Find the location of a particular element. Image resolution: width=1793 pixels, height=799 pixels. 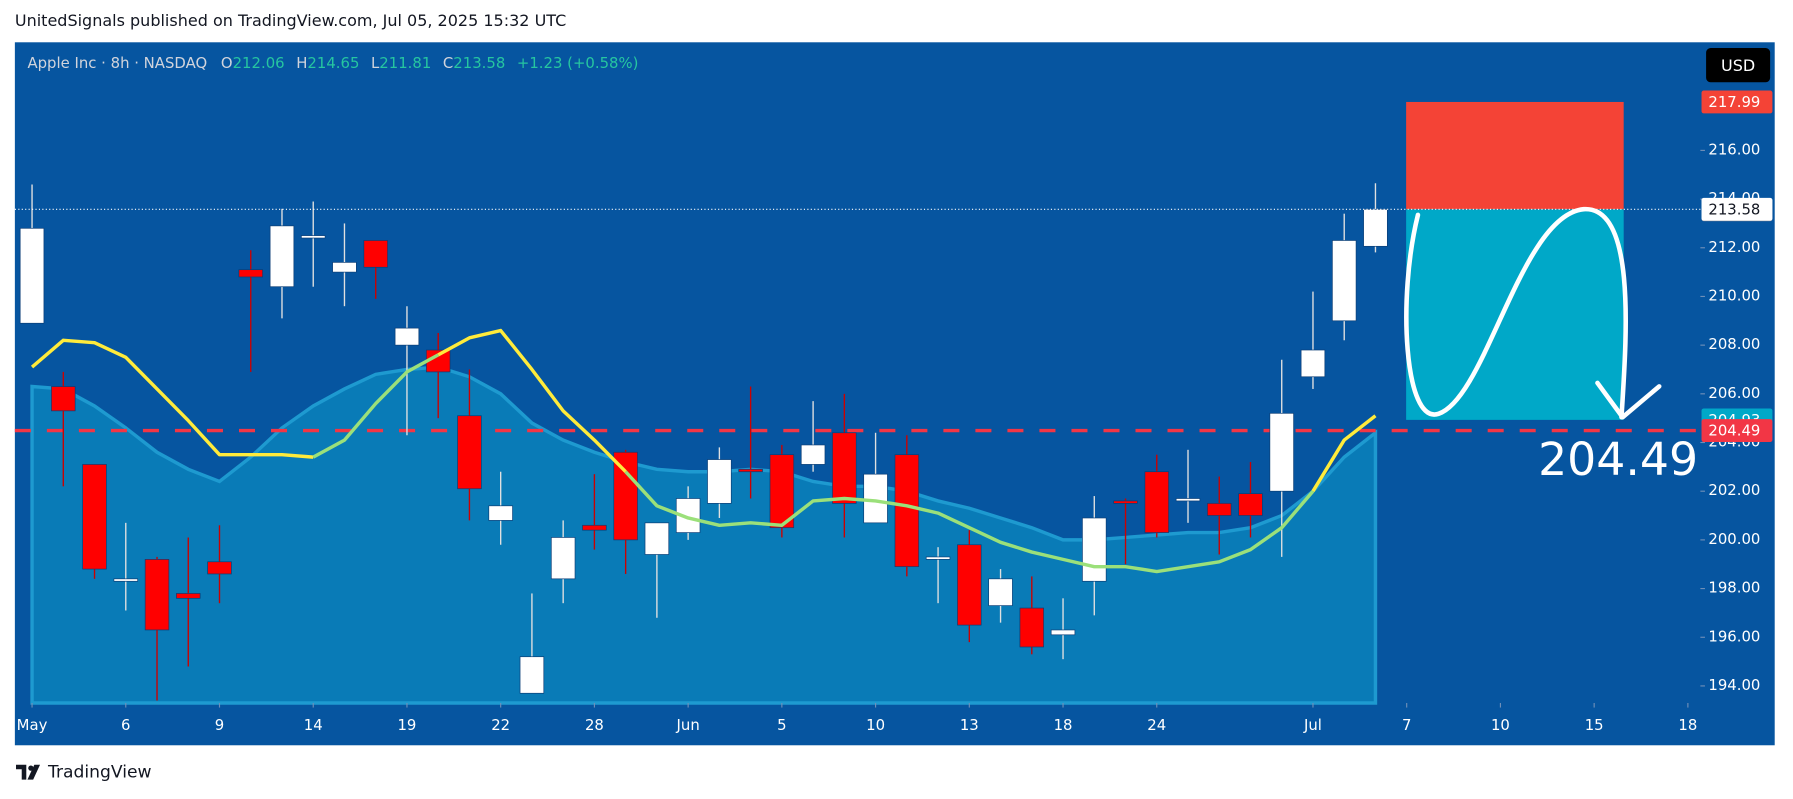

x-tick-label: 5 is located at coordinates (781, 725).